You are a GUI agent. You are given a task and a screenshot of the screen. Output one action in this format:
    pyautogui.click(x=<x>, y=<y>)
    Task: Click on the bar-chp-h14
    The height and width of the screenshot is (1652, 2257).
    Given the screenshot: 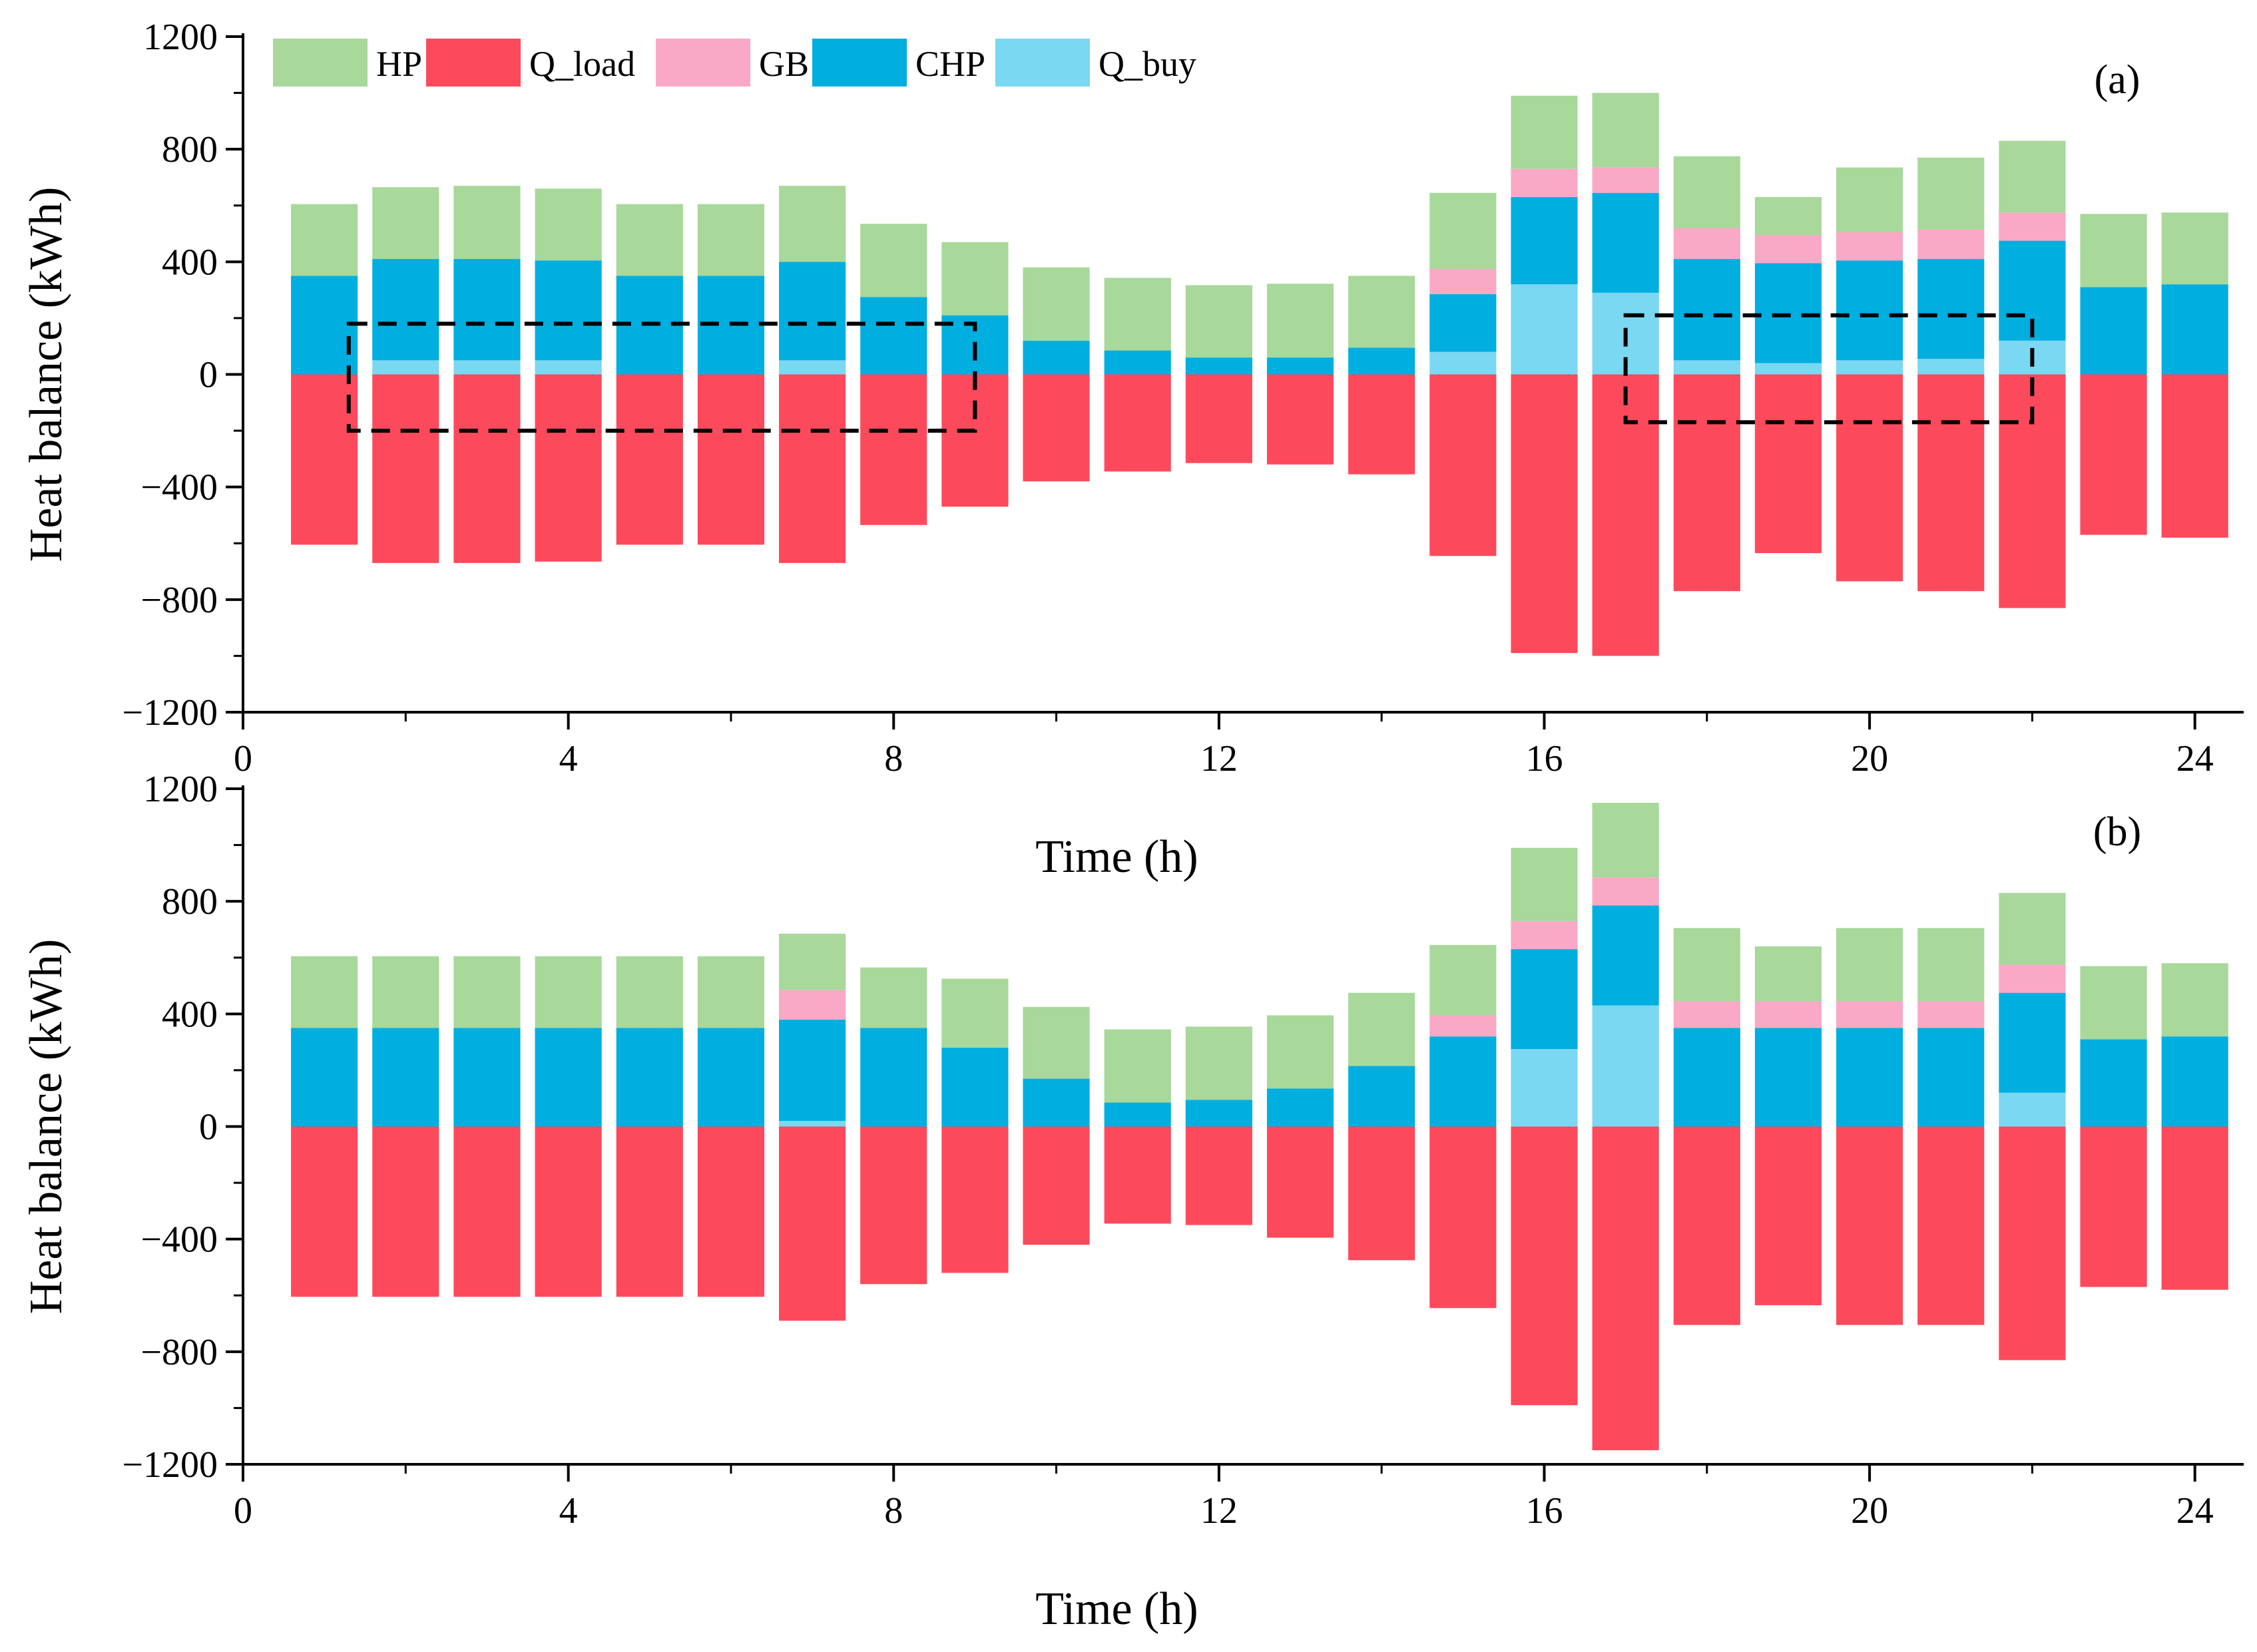 What is the action you would take?
    pyautogui.click(x=1381, y=361)
    